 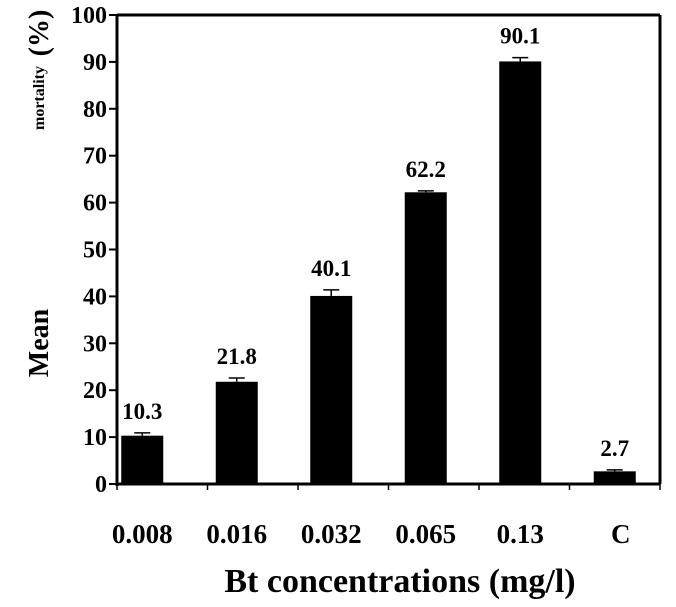 I want to click on x-tick-label: 0.016, so click(x=236, y=534).